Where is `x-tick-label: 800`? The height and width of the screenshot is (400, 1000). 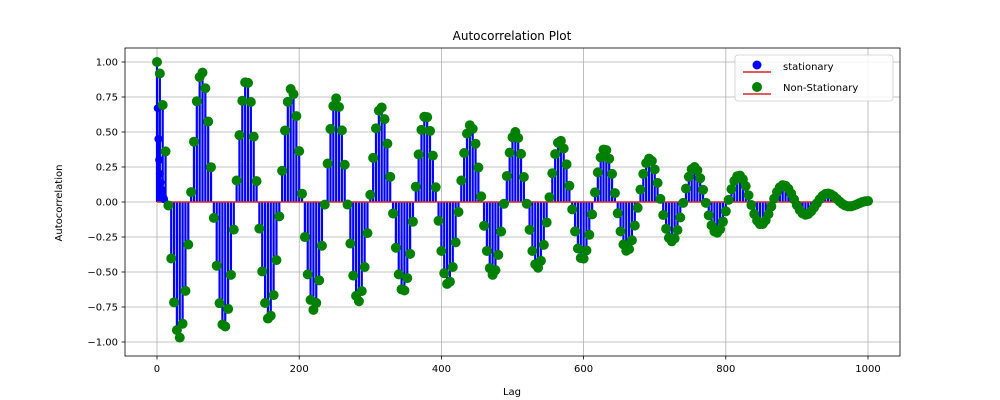 x-tick-label: 800 is located at coordinates (725, 369).